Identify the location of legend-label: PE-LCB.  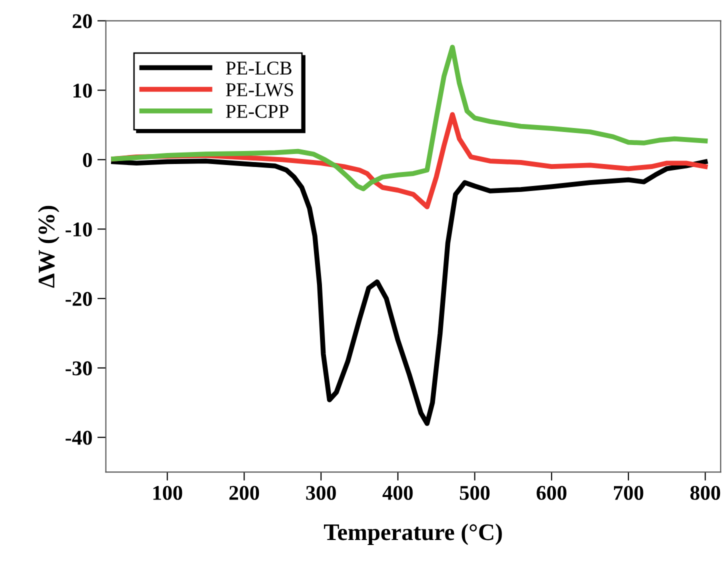
(259, 68).